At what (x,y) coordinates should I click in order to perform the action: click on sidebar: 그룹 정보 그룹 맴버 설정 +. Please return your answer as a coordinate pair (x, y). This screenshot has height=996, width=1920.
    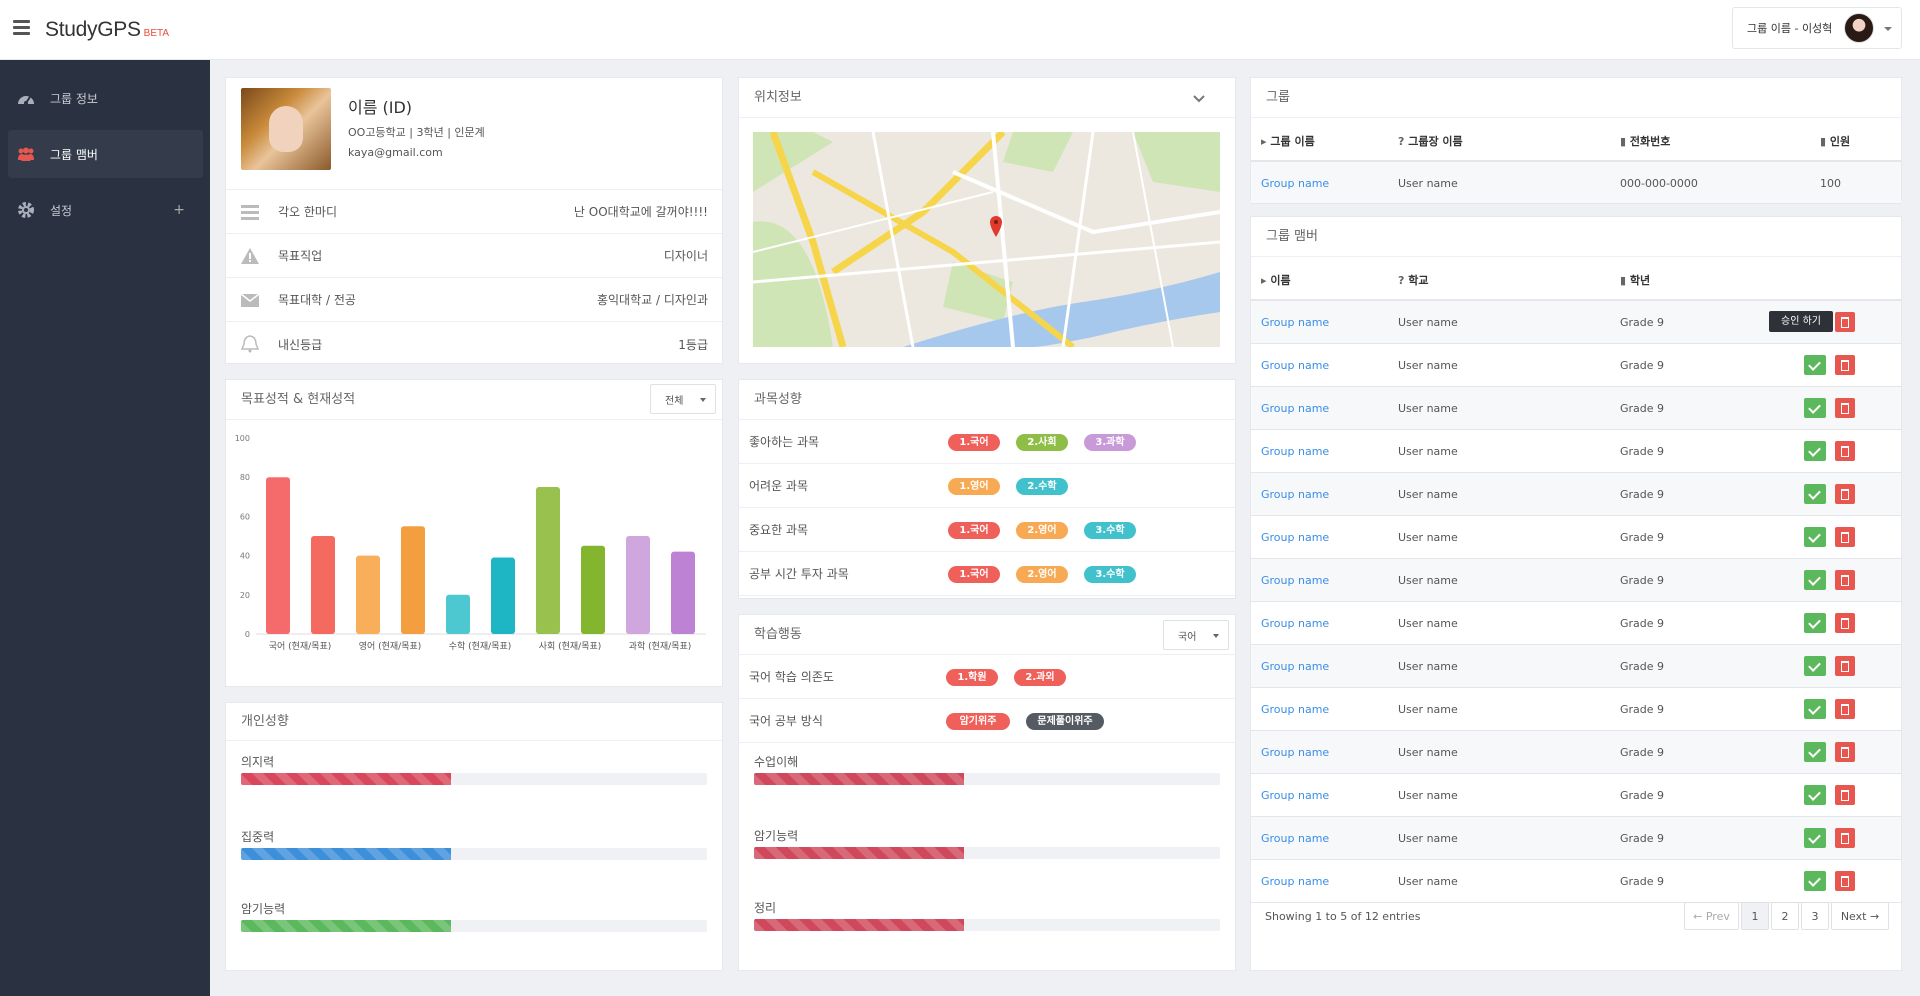
    Looking at the image, I should click on (105, 528).